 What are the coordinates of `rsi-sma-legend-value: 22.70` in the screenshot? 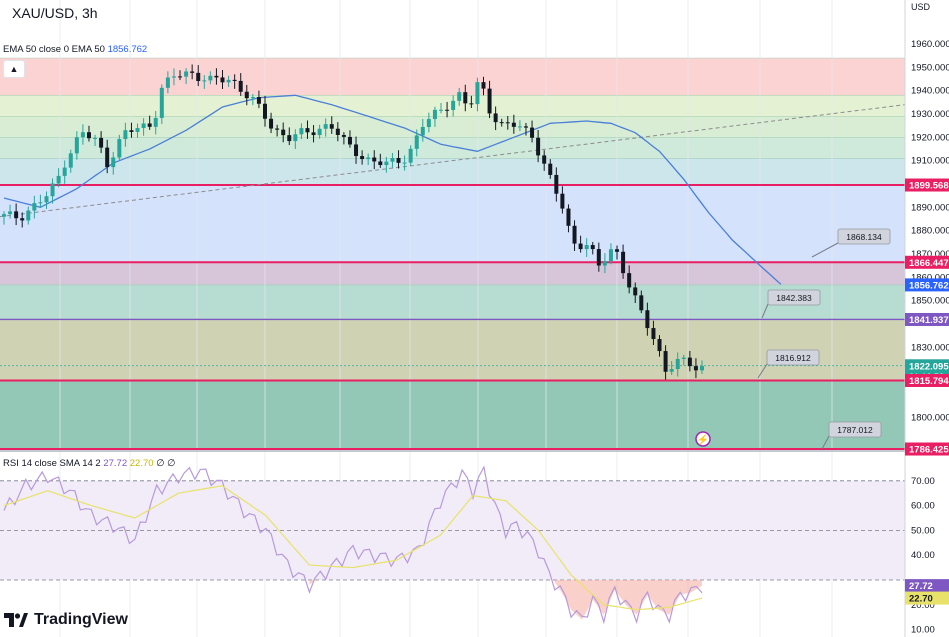 It's located at (141, 463).